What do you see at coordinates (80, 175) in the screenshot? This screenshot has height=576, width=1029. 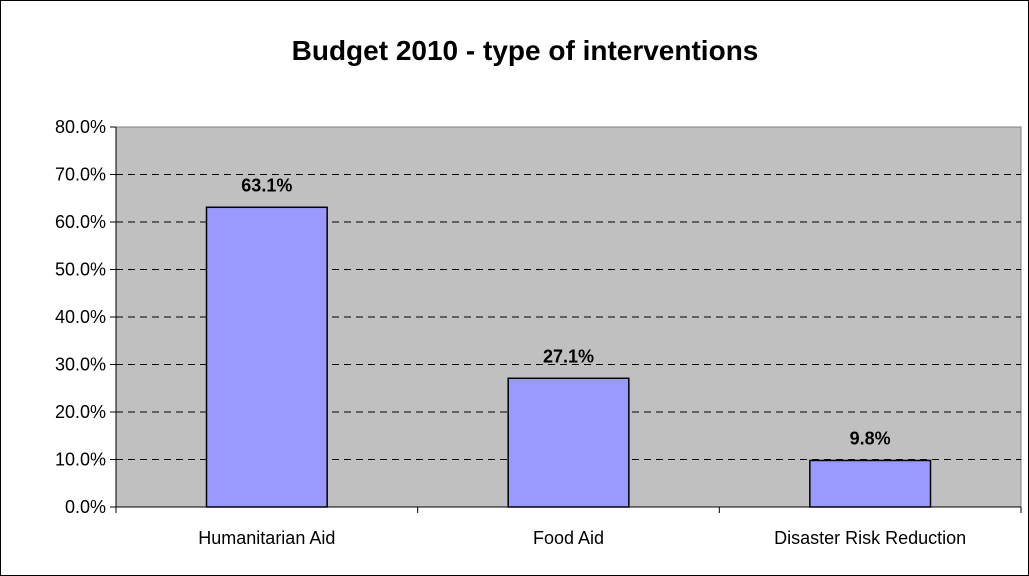 I see `y-tick-label: 70.0%` at bounding box center [80, 175].